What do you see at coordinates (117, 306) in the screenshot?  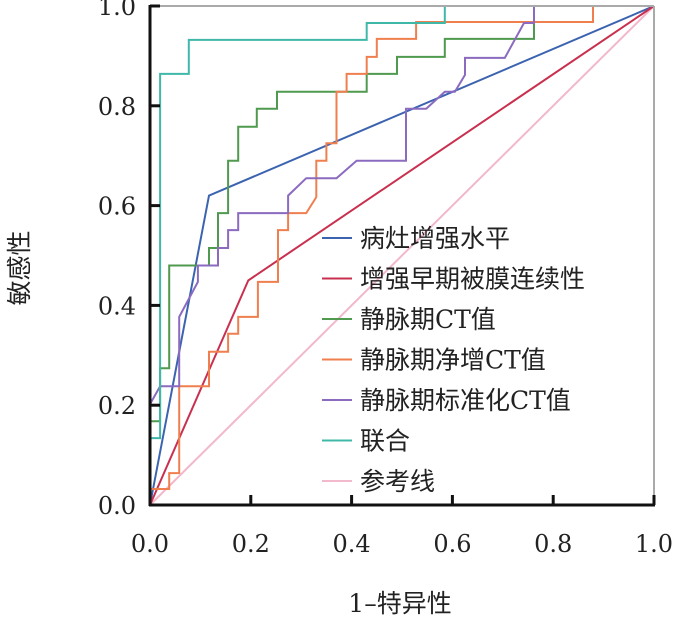 I see `y-tick-label: 0.4` at bounding box center [117, 306].